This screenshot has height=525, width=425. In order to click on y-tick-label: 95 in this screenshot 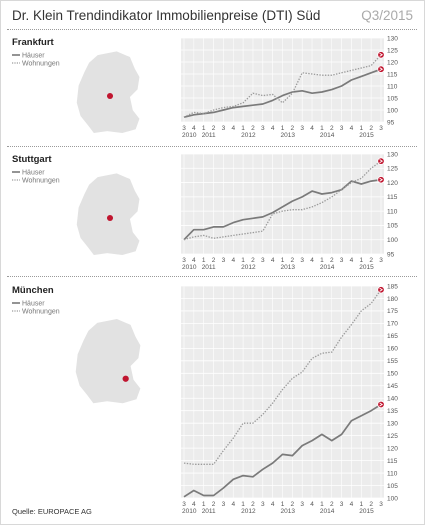, I will do `click(391, 122)`.